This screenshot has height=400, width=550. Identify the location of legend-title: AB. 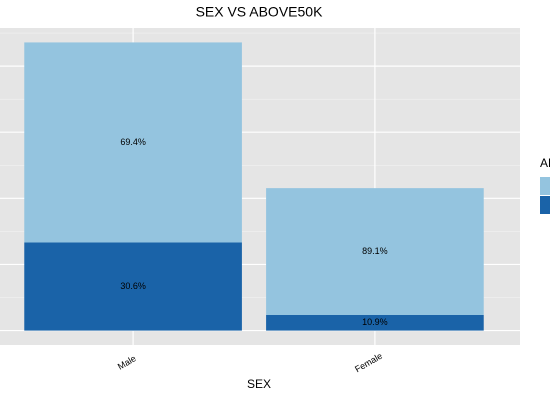
(545, 163).